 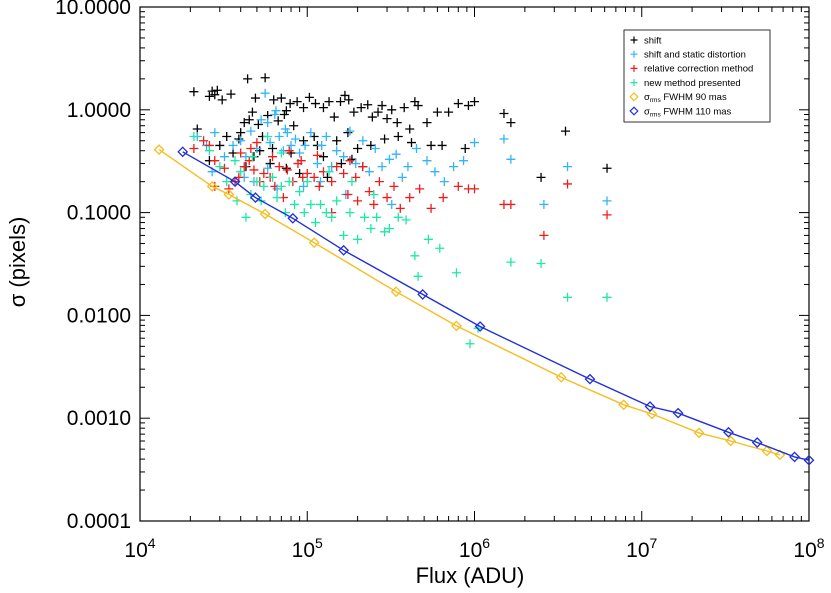 What do you see at coordinates (17, 262) in the screenshot?
I see `y-axis-label: σ (pixels)` at bounding box center [17, 262].